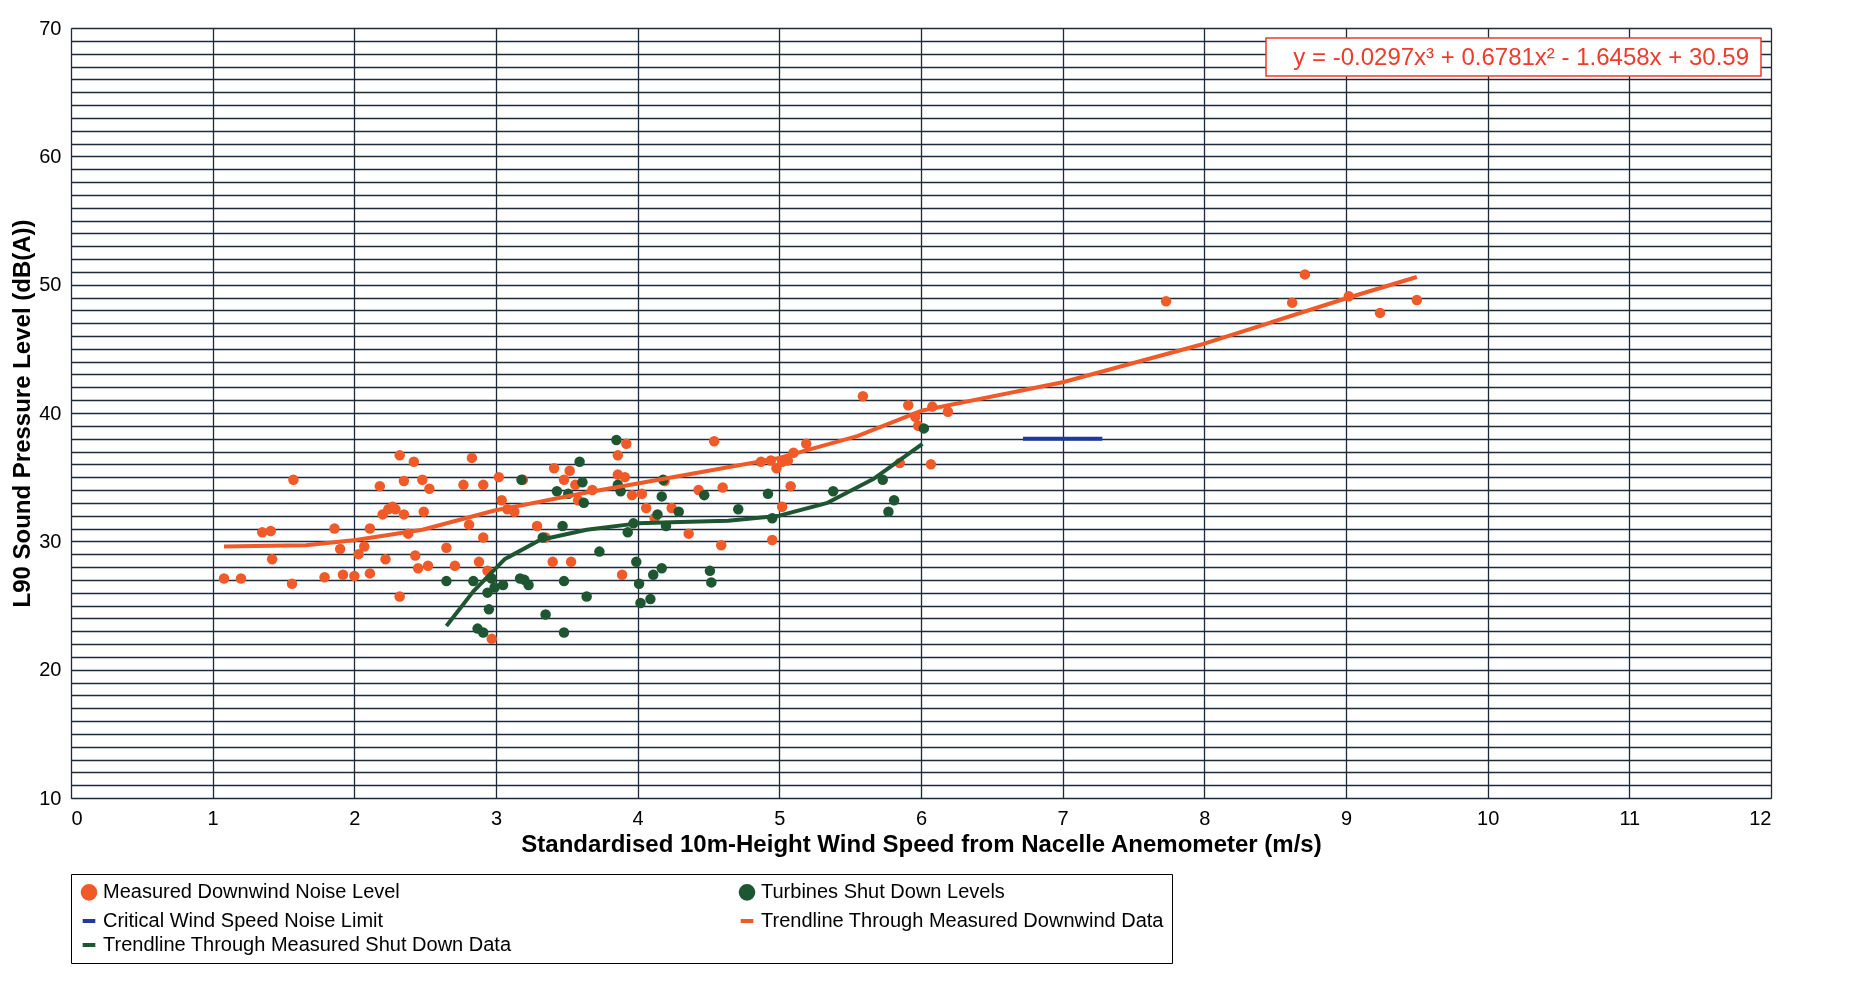 Image resolution: width=1850 pixels, height=998 pixels. Describe the element at coordinates (496, 817) in the screenshot. I see `x-tick-label: 3` at that location.